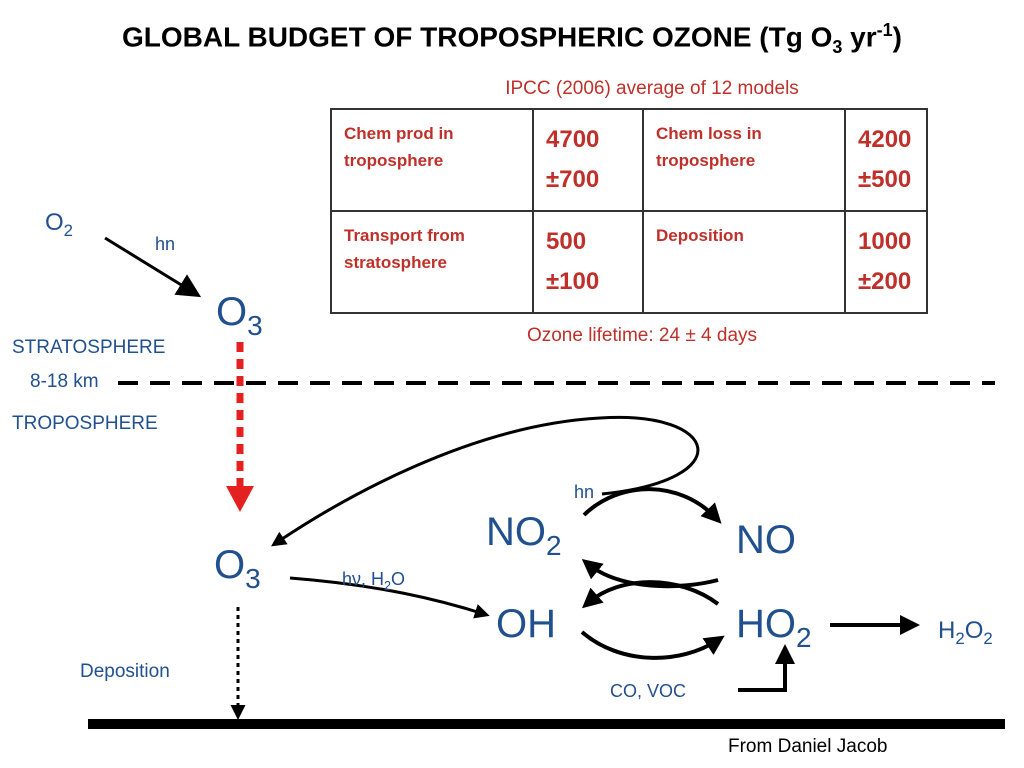  Describe the element at coordinates (88, 347) in the screenshot. I see `label: STRATOSPHERE` at that location.